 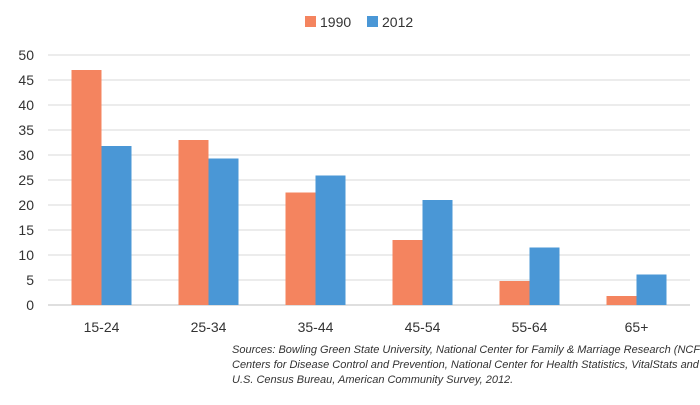 I want to click on bar-1990-65+, so click(x=621, y=300).